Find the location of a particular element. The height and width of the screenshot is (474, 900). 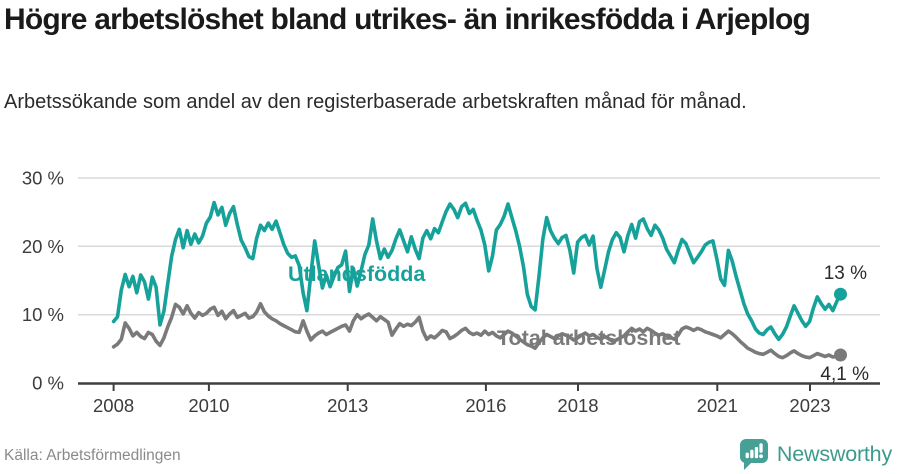

x-axis-label-2008: 2008 is located at coordinates (113, 405).